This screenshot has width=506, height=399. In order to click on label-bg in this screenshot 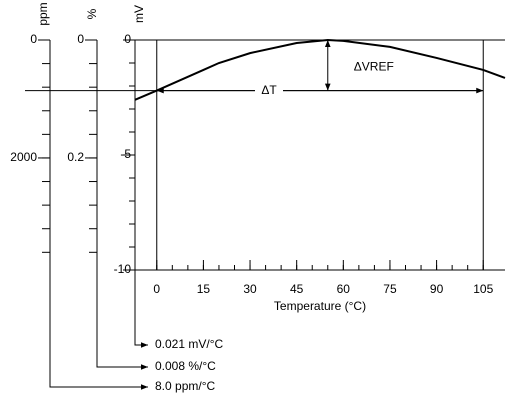, I will do `click(269, 90)`.